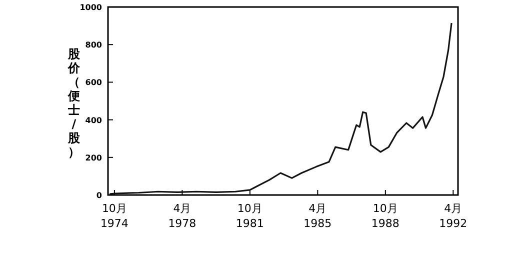 The width and height of the screenshot is (513, 268). Describe the element at coordinates (93, 120) in the screenshot. I see `y-tick-label: 400` at that location.